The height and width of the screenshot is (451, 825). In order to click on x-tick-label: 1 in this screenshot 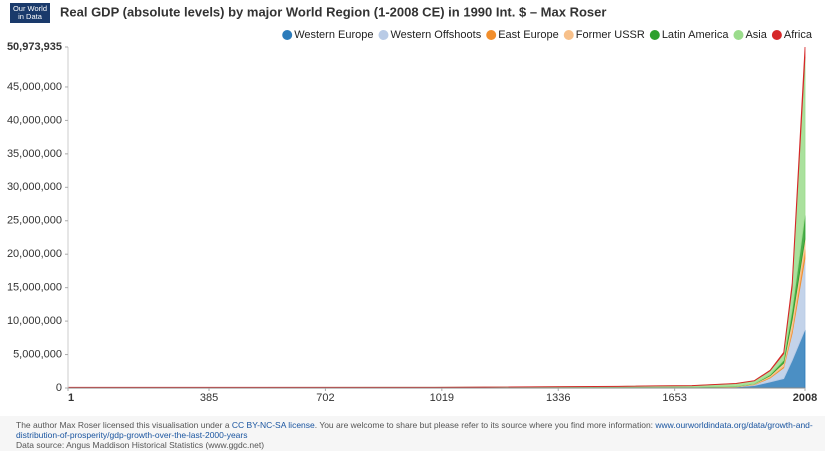, I will do `click(71, 398)`.